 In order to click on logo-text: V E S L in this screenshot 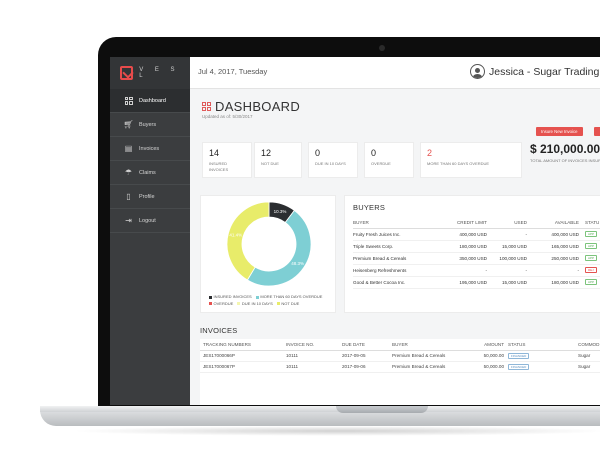, I will do `click(159, 73)`.